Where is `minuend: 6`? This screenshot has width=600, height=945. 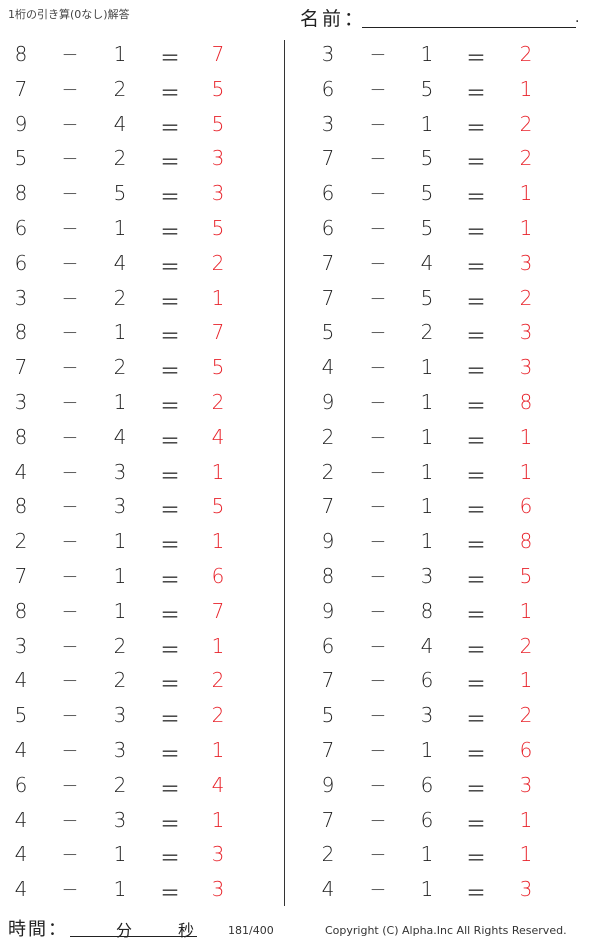
minuend: 6 is located at coordinates (328, 645).